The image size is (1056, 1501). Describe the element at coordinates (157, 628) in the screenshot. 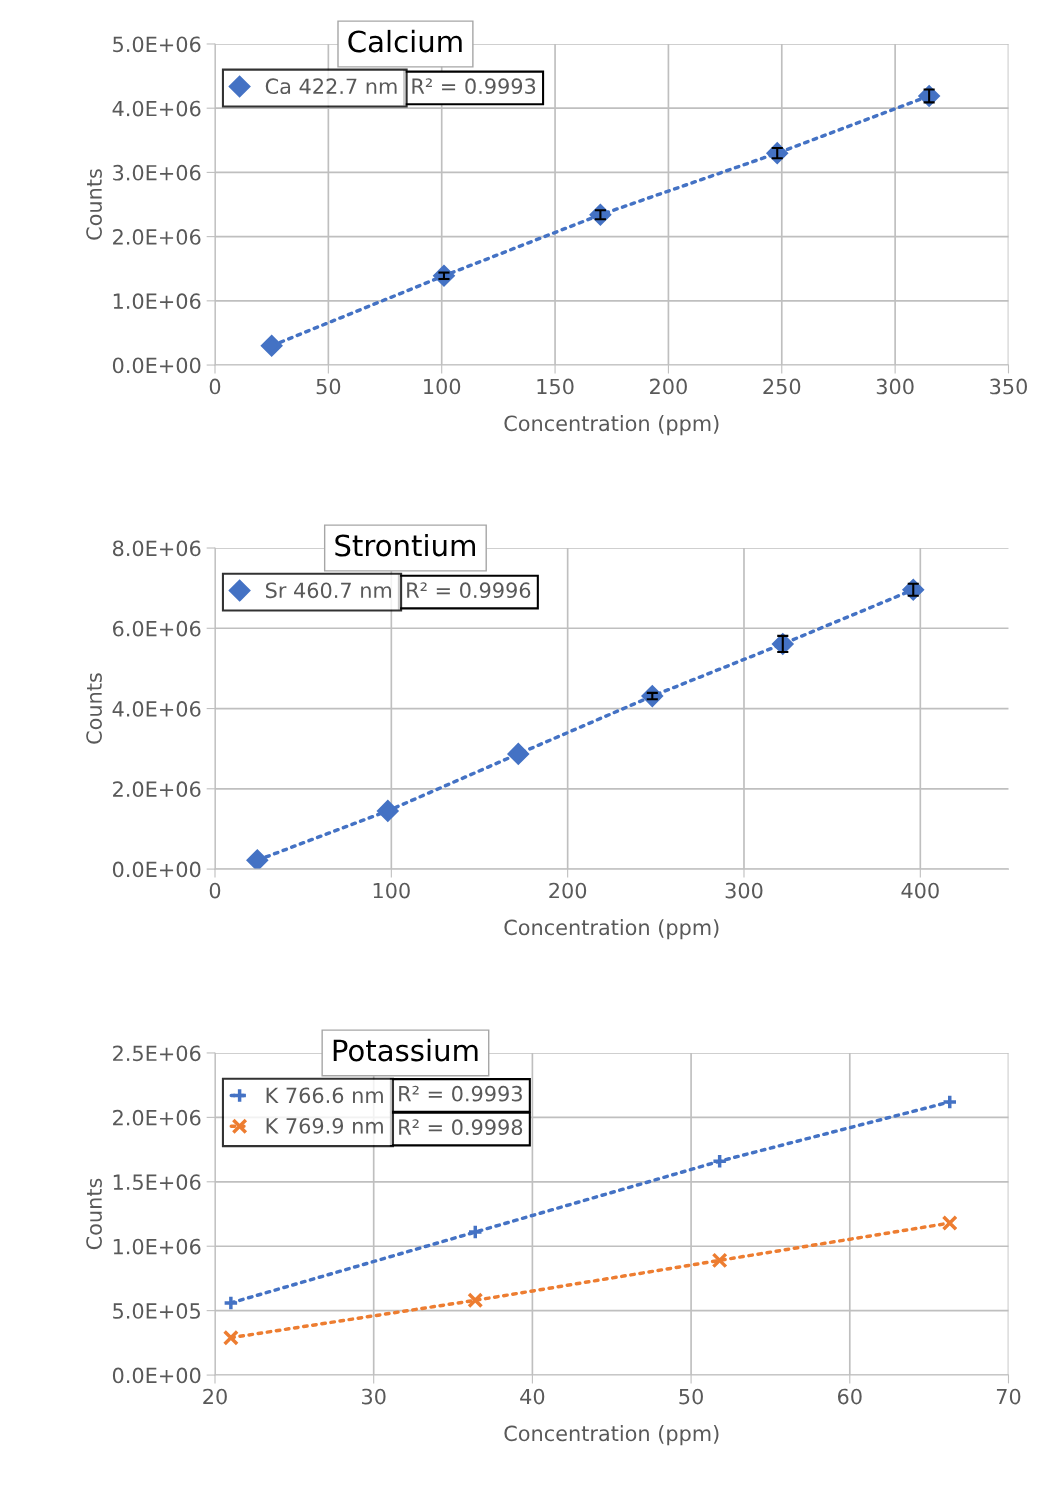

I see `y-tick-label: 6.0E+06` at that location.